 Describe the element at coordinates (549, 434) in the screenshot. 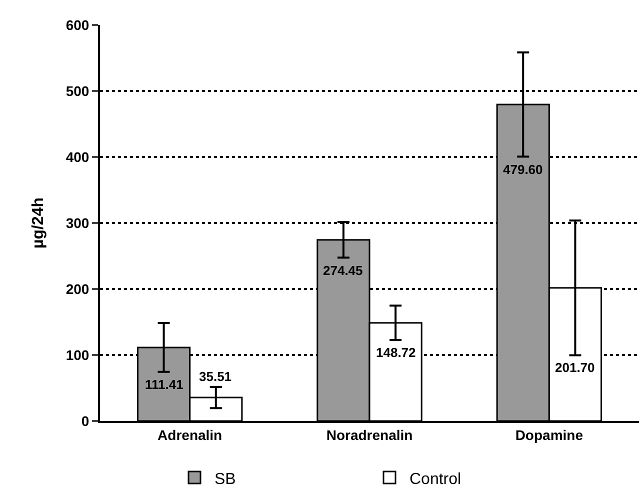

I see `x-tick-label: Dopamine` at that location.